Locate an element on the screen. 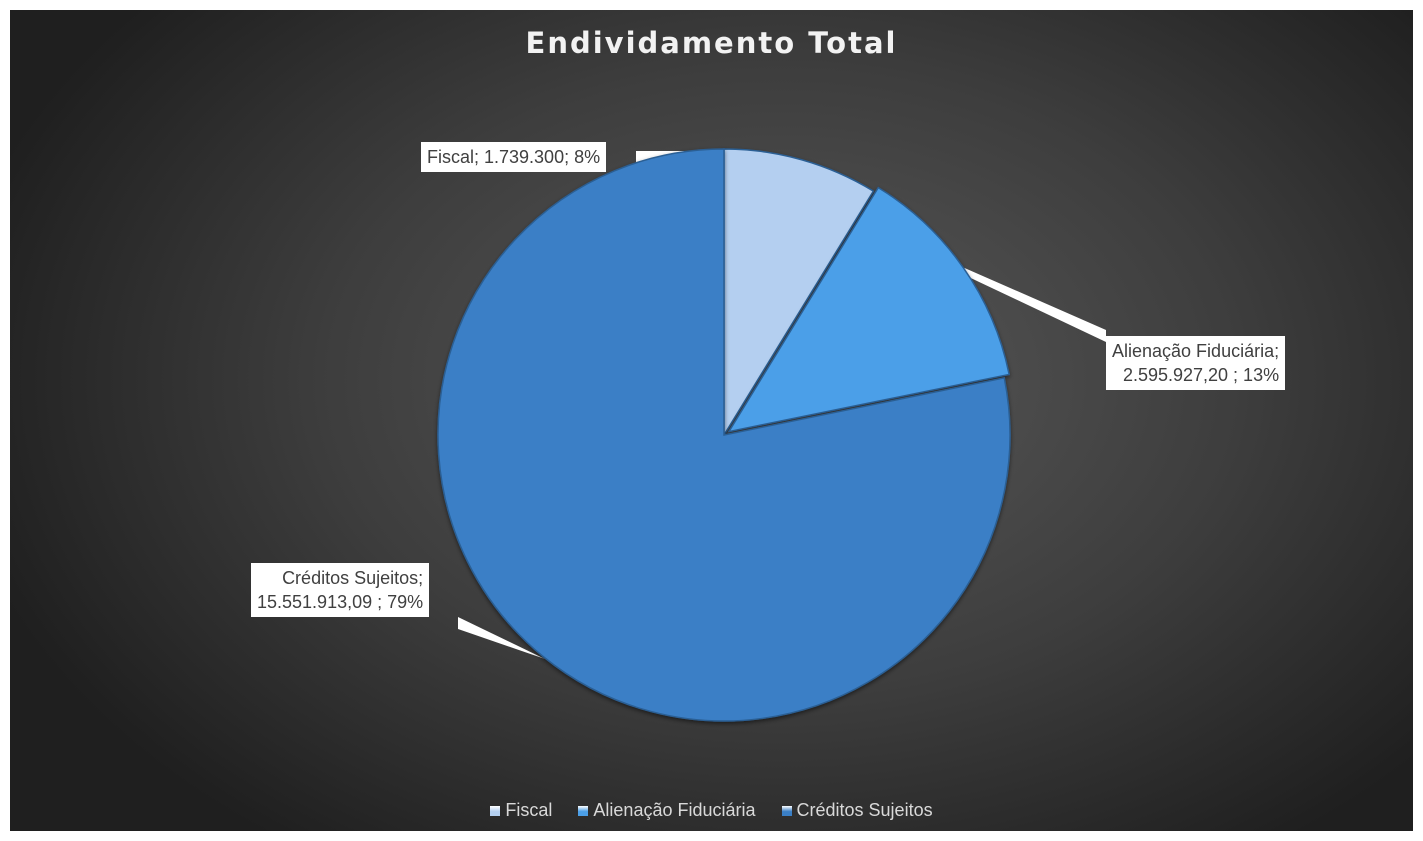 The image size is (1423, 841). data-label-alienacao-line2: 2.595.927,20 ; 13% is located at coordinates (1201, 375).